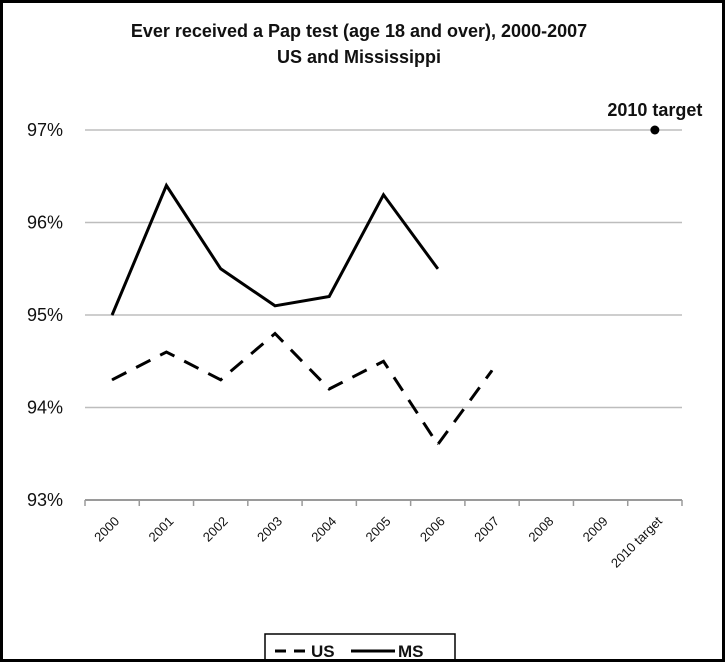 This screenshot has height=662, width=725. What do you see at coordinates (45, 223) in the screenshot?
I see `y-tick-label: 96%` at bounding box center [45, 223].